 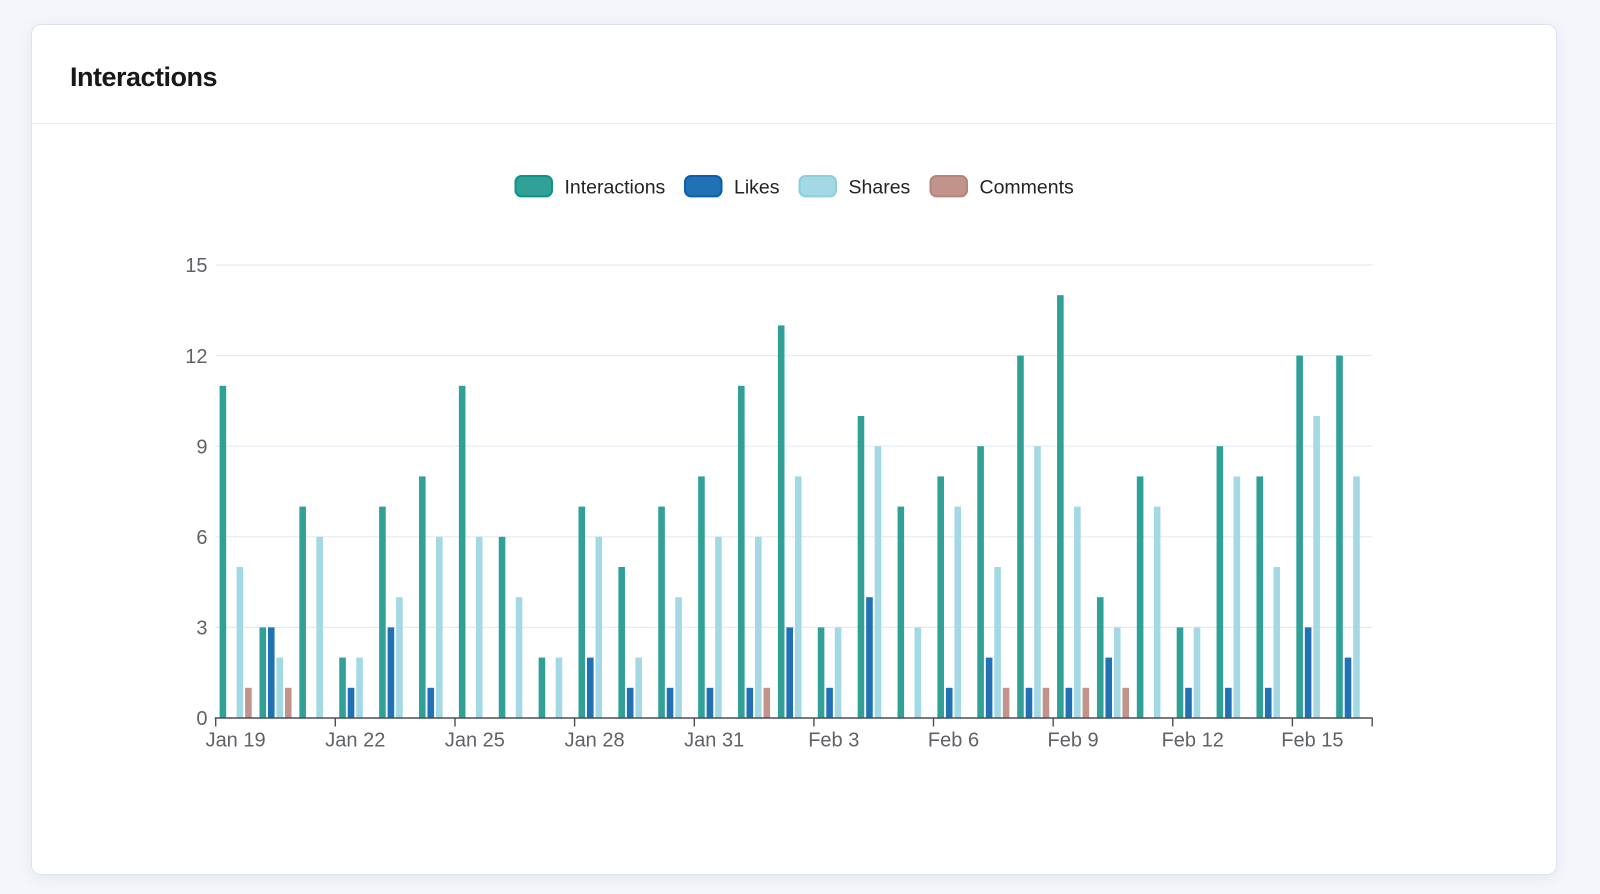 I want to click on svg-text: Shares, so click(x=880, y=188).